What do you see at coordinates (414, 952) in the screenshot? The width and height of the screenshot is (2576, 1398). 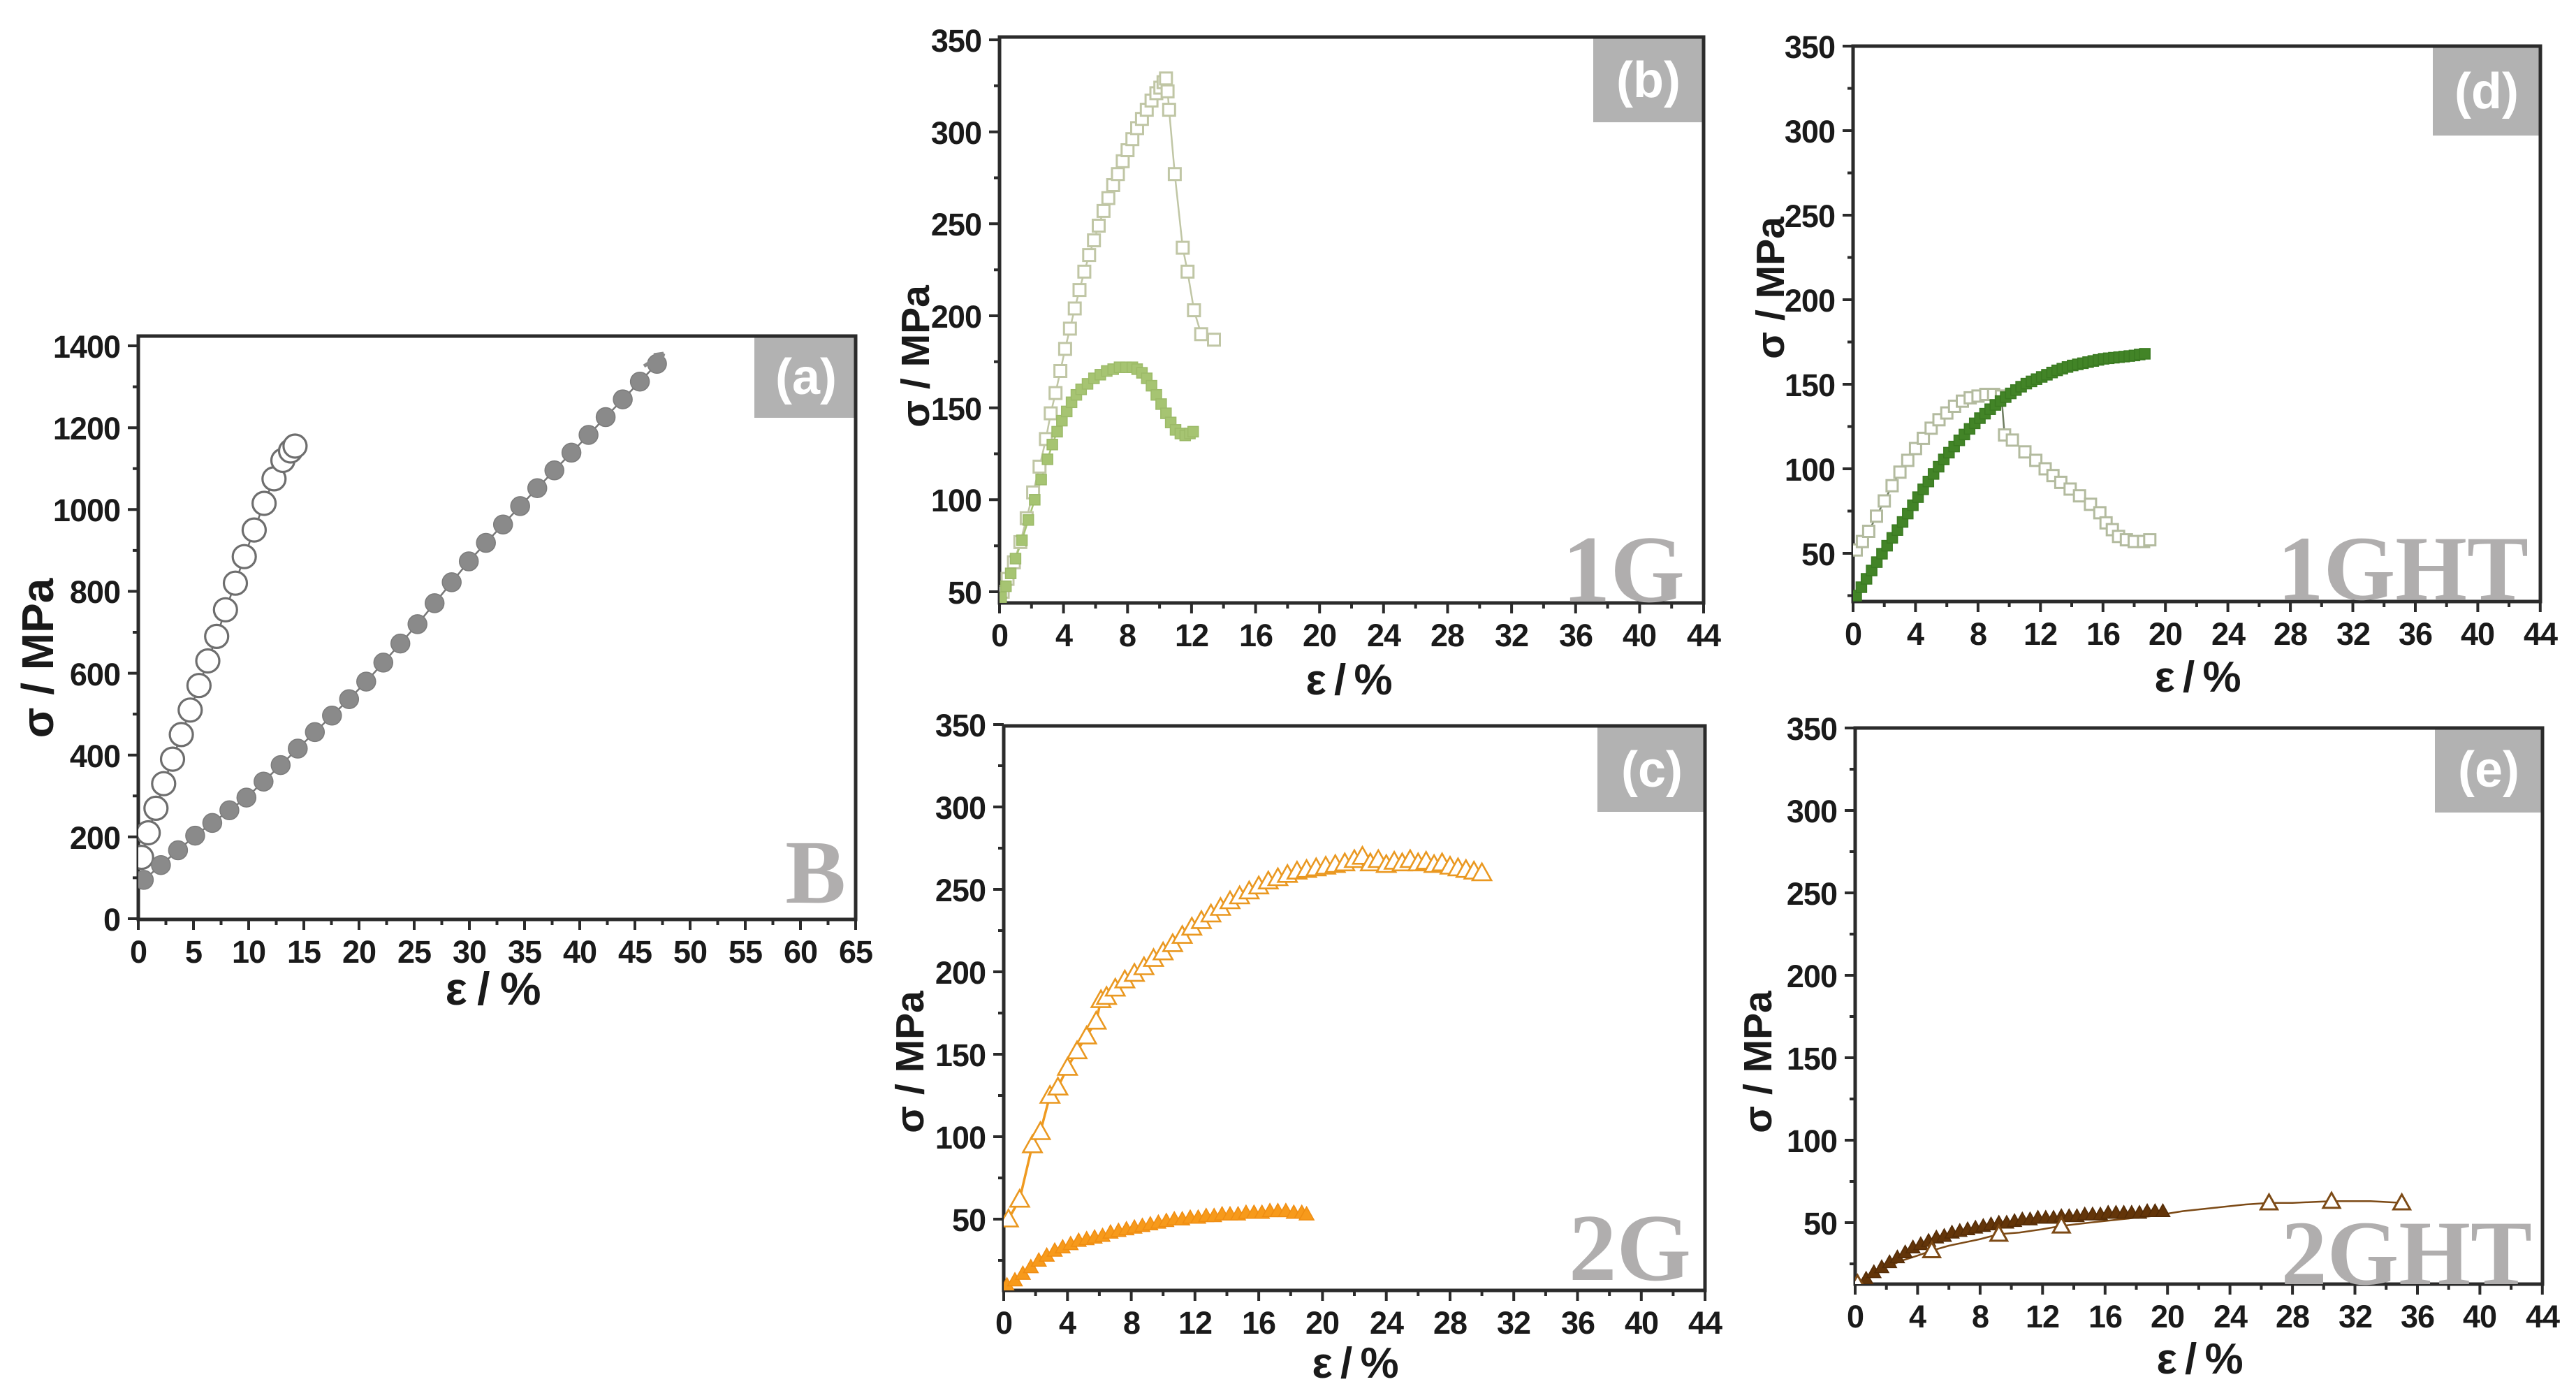 I see `svg-text: 25` at bounding box center [414, 952].